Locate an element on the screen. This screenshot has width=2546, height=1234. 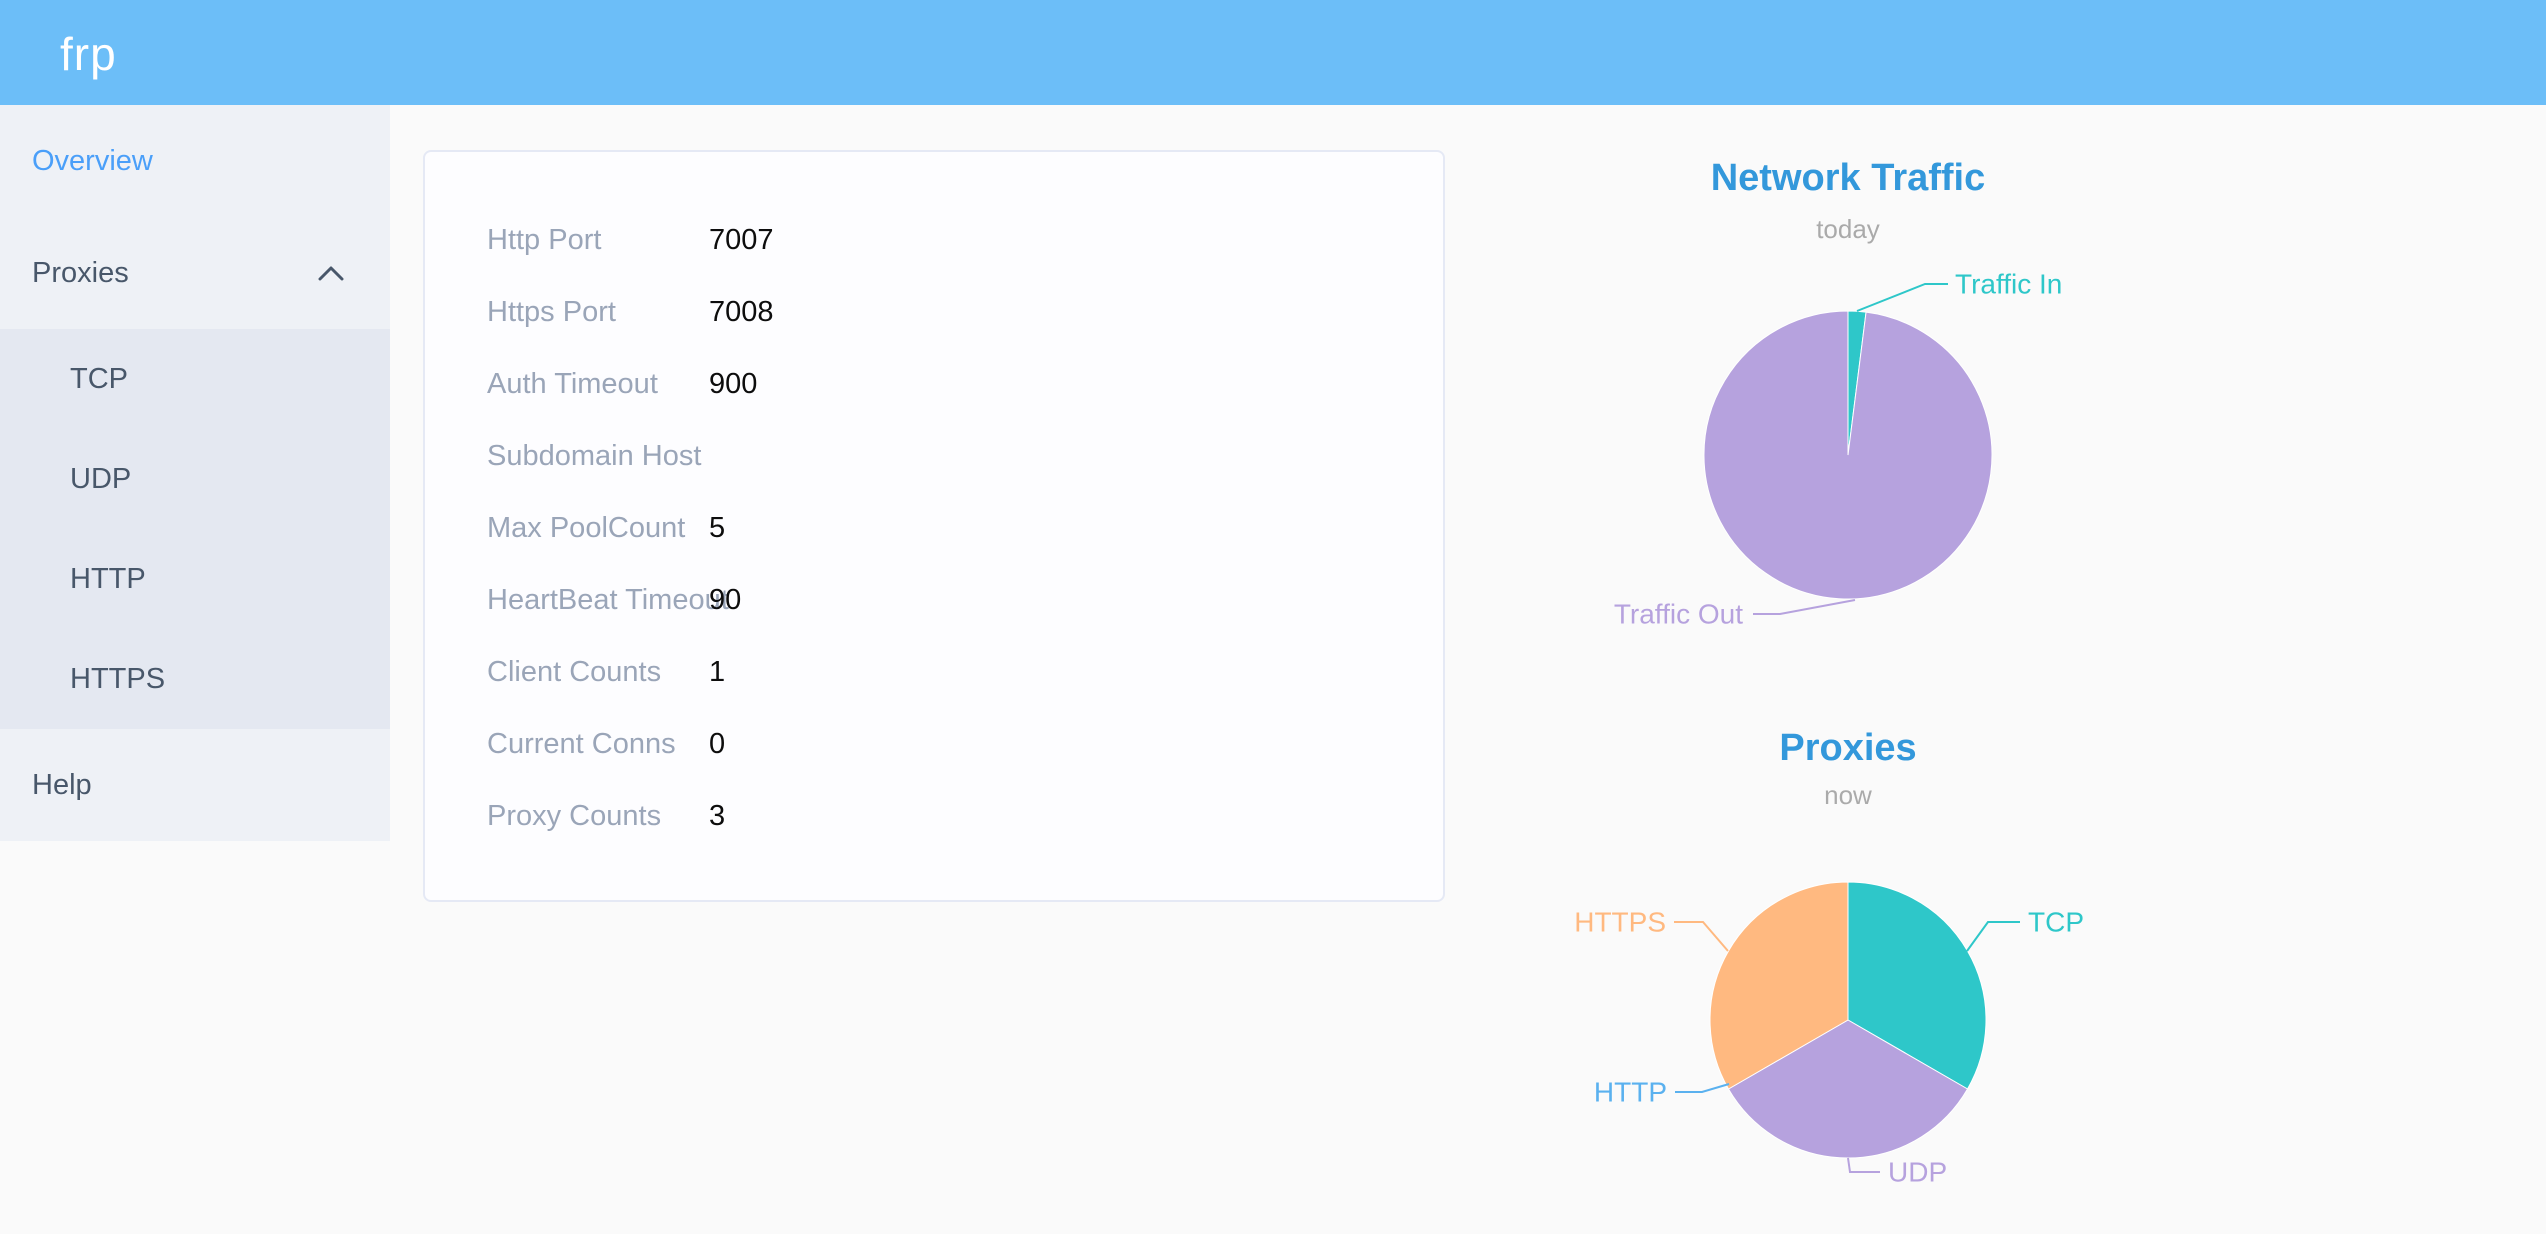
info-label: Https Port is located at coordinates (551, 311).